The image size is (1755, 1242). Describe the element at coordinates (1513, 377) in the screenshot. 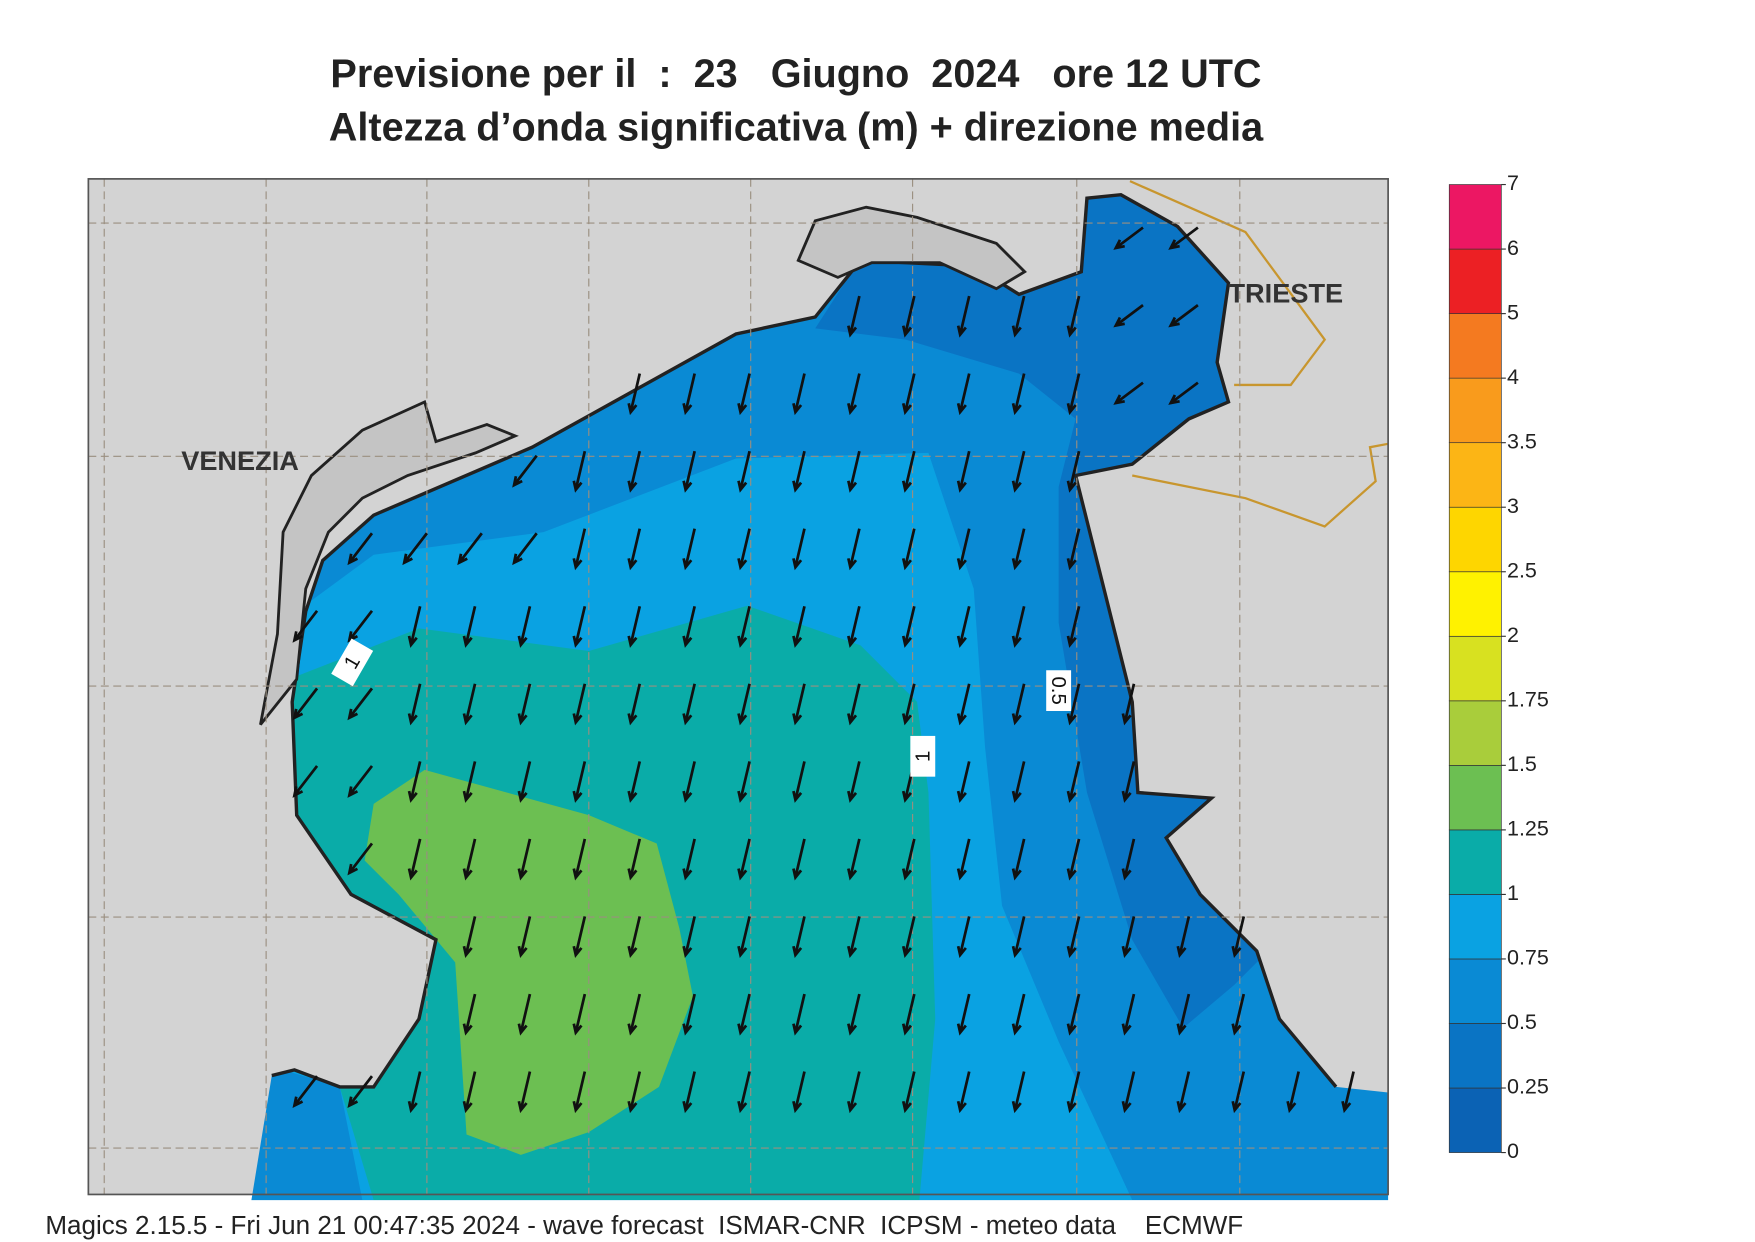

I see `colorbar-tick-label: 4` at that location.